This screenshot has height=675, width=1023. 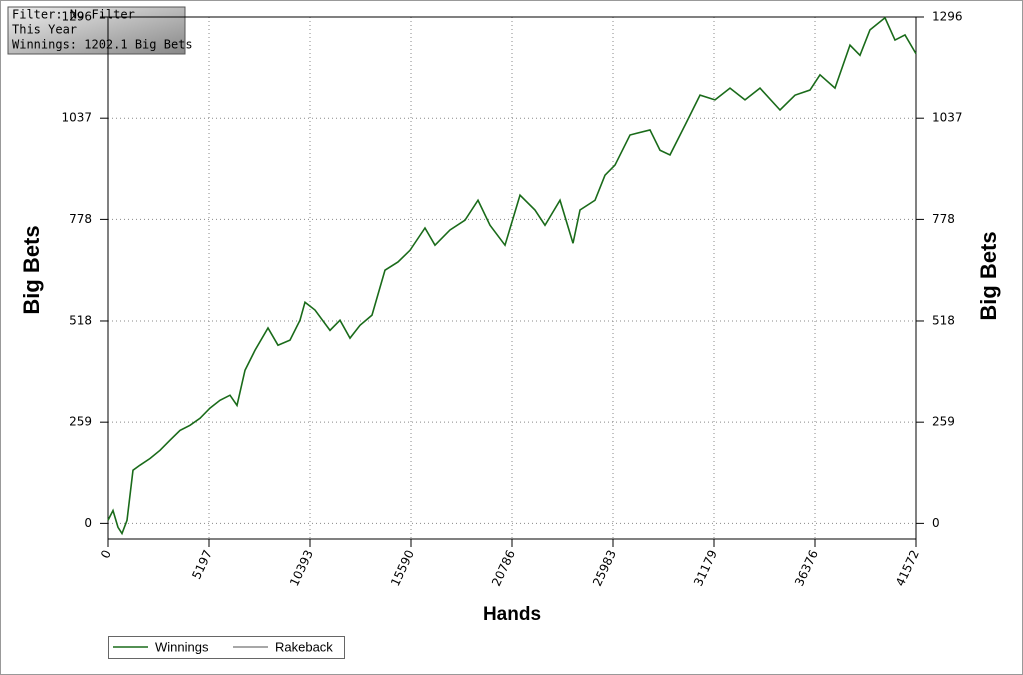 What do you see at coordinates (947, 17) in the screenshot?
I see `y2-tick-label: 1296` at bounding box center [947, 17].